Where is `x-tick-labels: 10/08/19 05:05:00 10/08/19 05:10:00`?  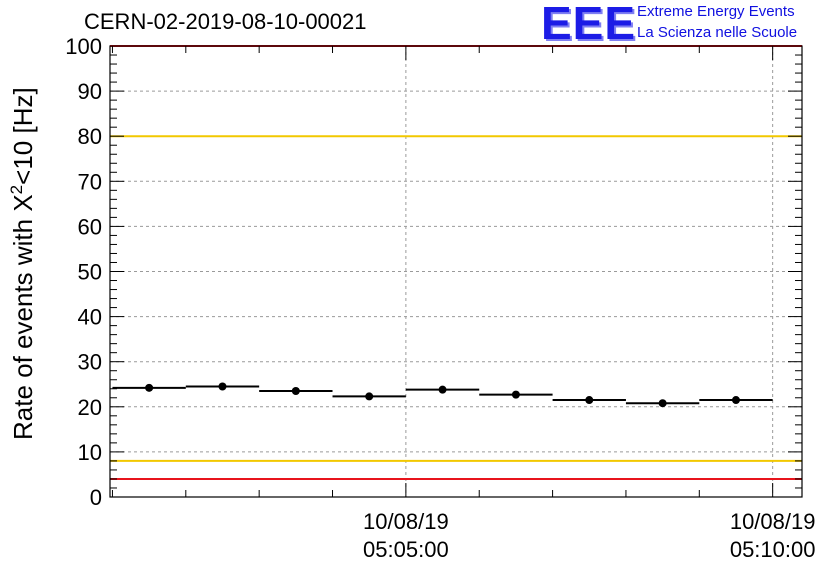 x-tick-labels: 10/08/19 05:05:00 10/08/19 05:10:00 is located at coordinates (589, 535).